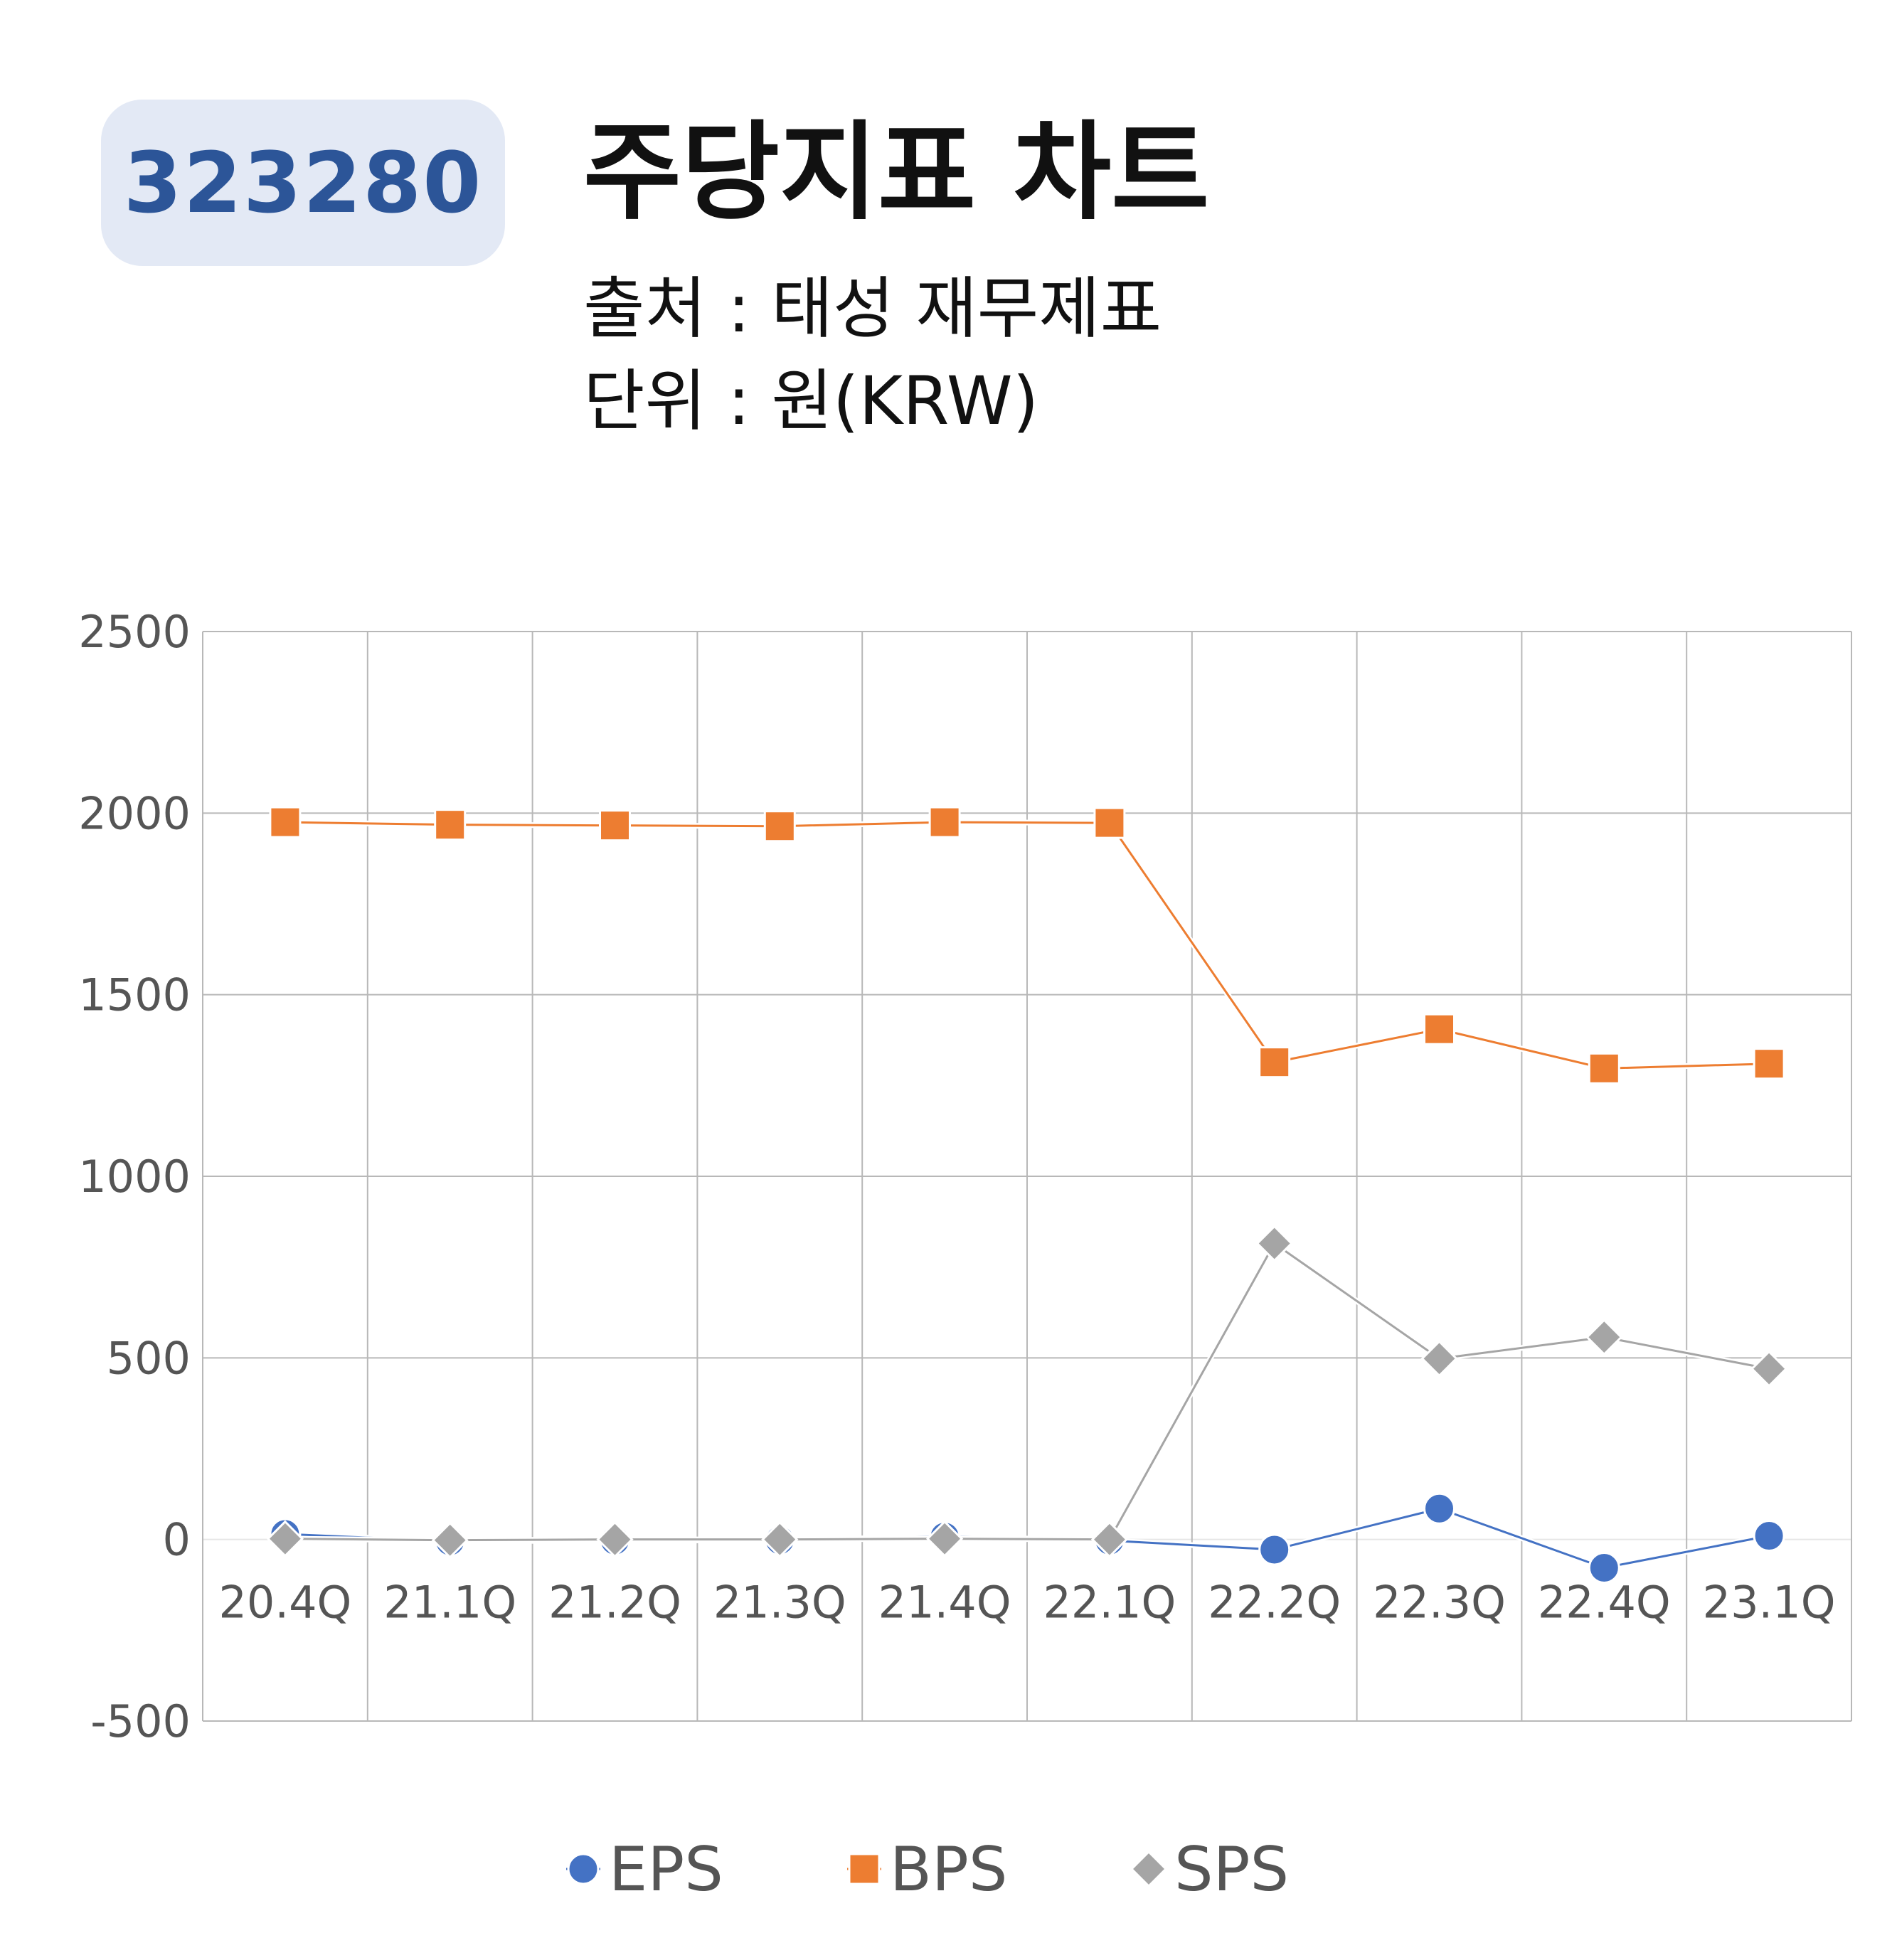  Describe the element at coordinates (614, 1603) in the screenshot. I see `x-tick-label: 21.2Q` at that location.